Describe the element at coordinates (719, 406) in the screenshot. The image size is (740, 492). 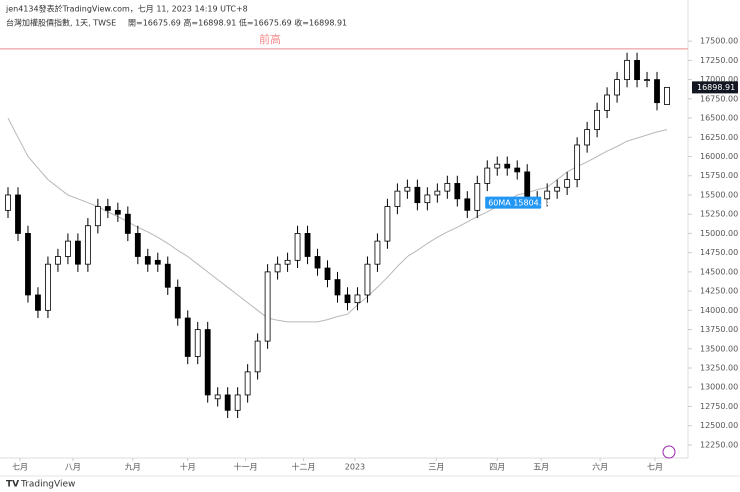
I see `y-tick-label: 12750.00` at that location.